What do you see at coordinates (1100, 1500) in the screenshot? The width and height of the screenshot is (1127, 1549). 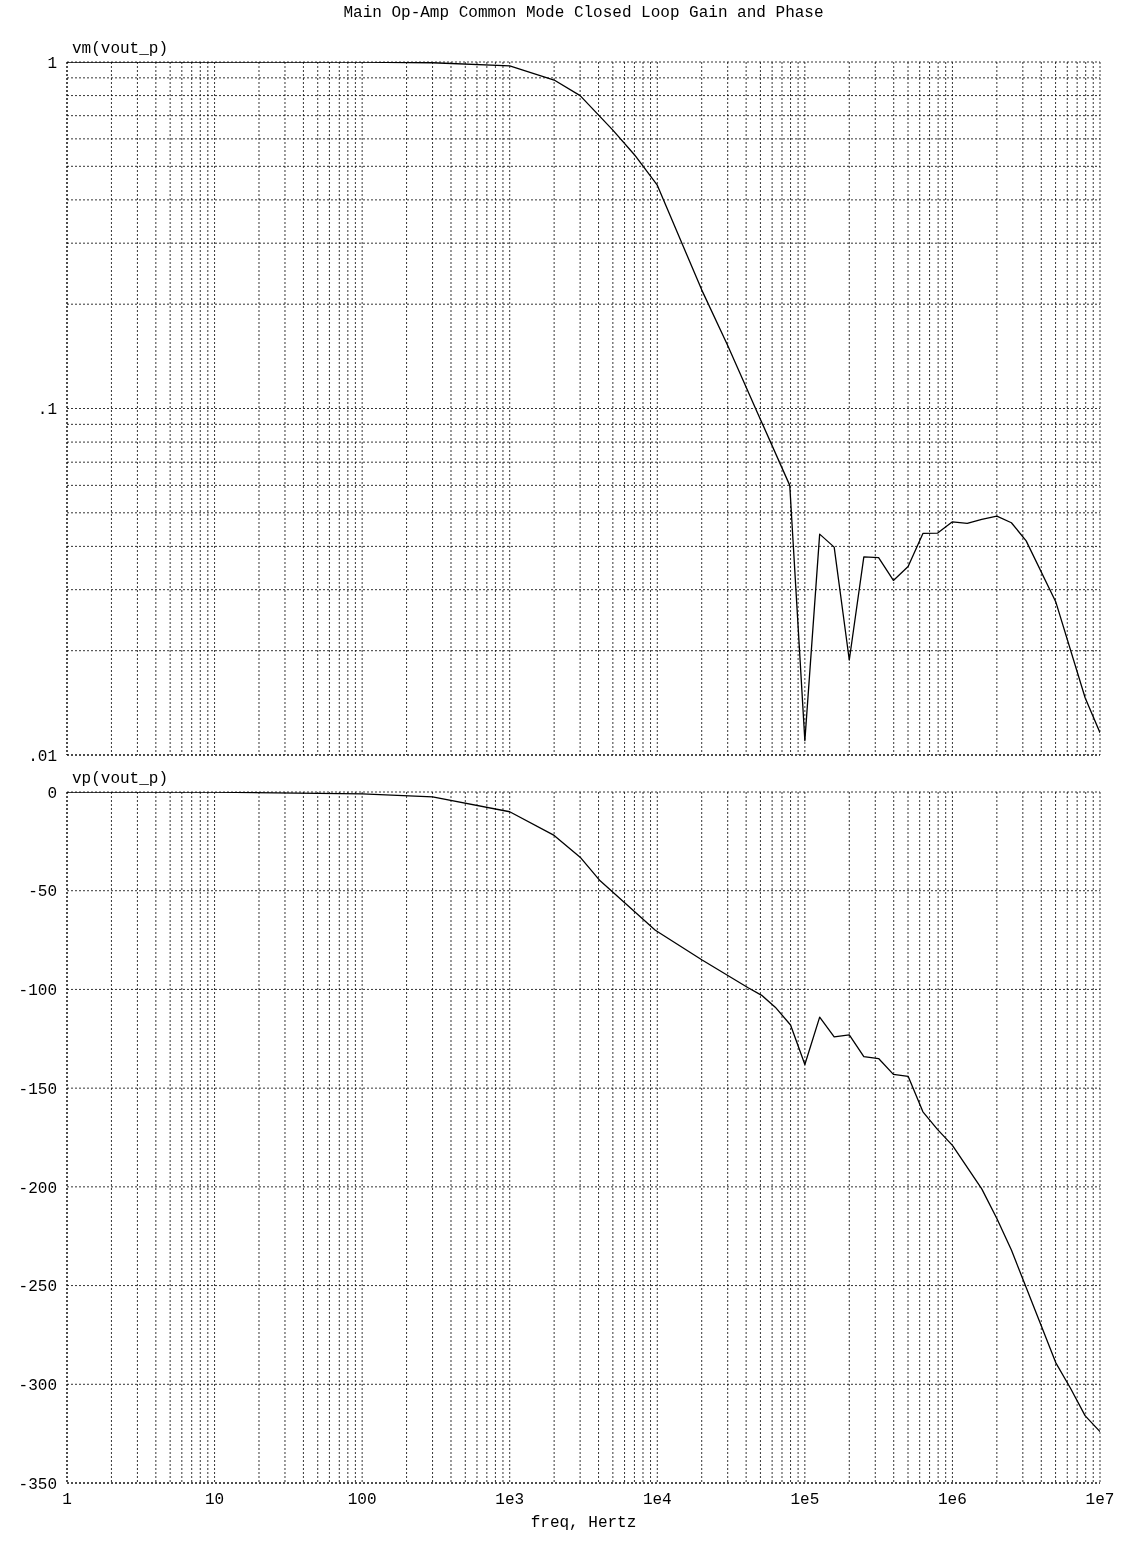 I see `x-tick-label: 1e7` at bounding box center [1100, 1500].